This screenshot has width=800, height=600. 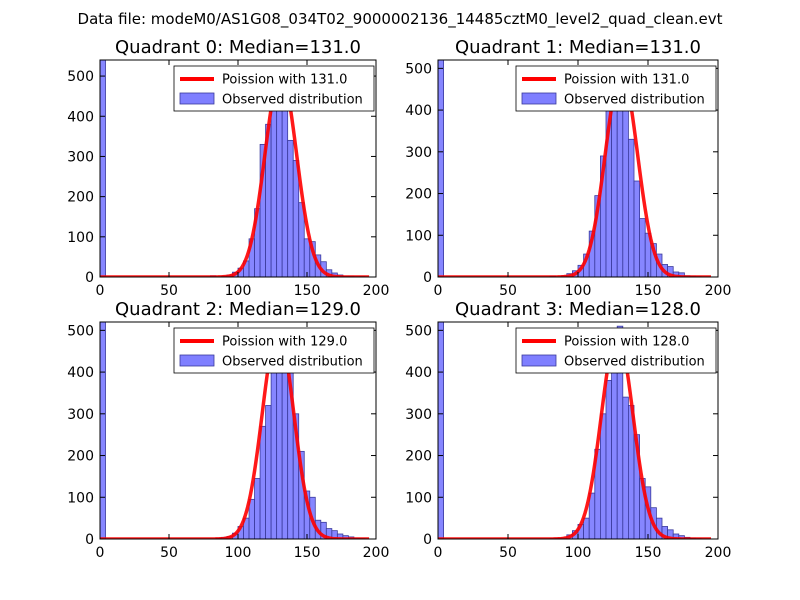 I want to click on quadrant-3-plot-area, so click(x=575, y=430).